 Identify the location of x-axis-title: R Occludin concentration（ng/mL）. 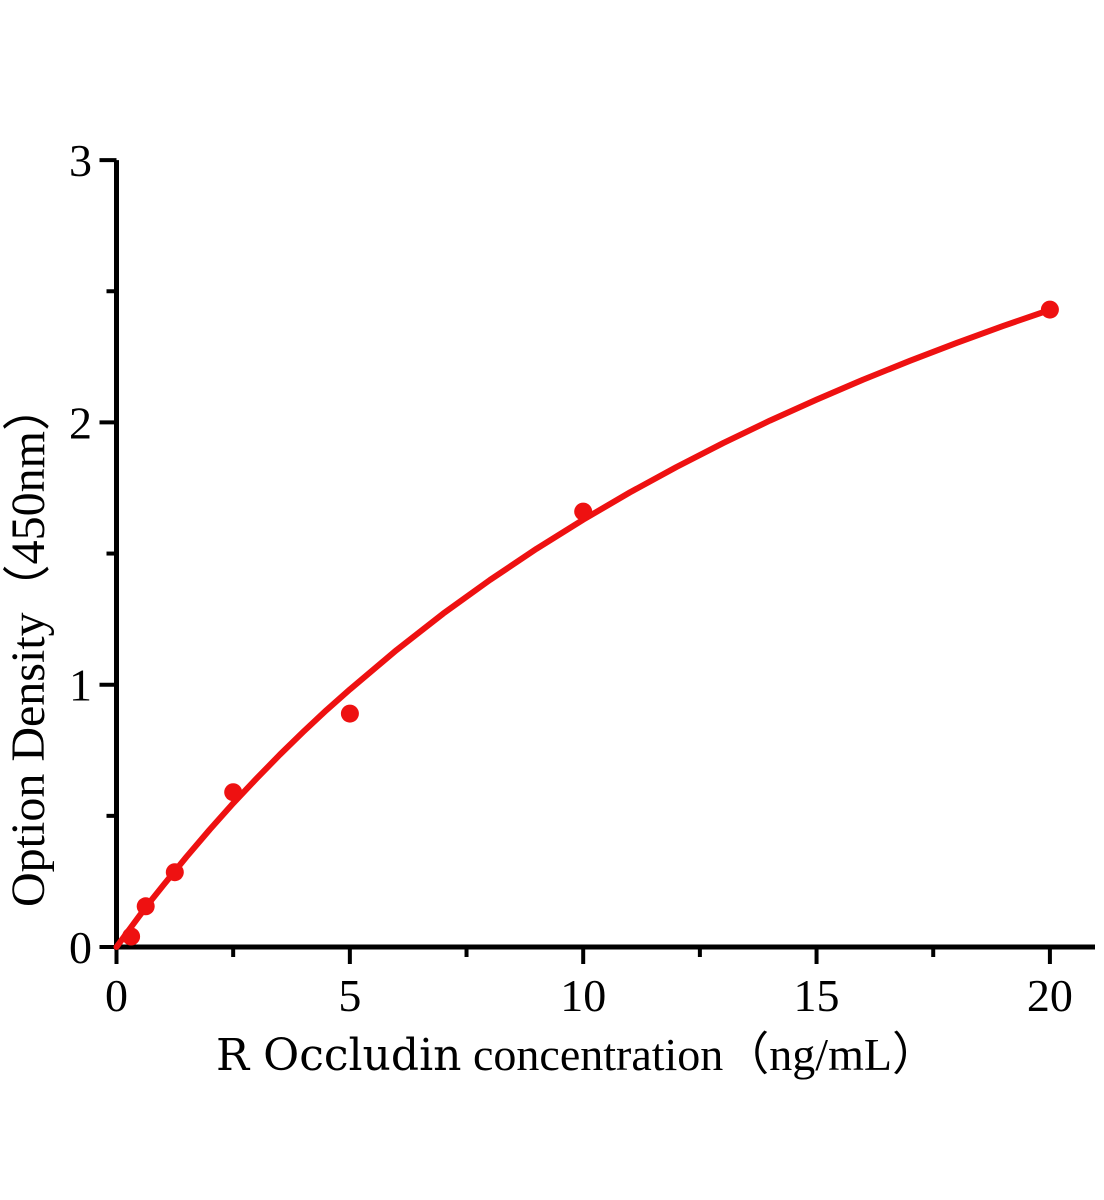
(577, 1055).